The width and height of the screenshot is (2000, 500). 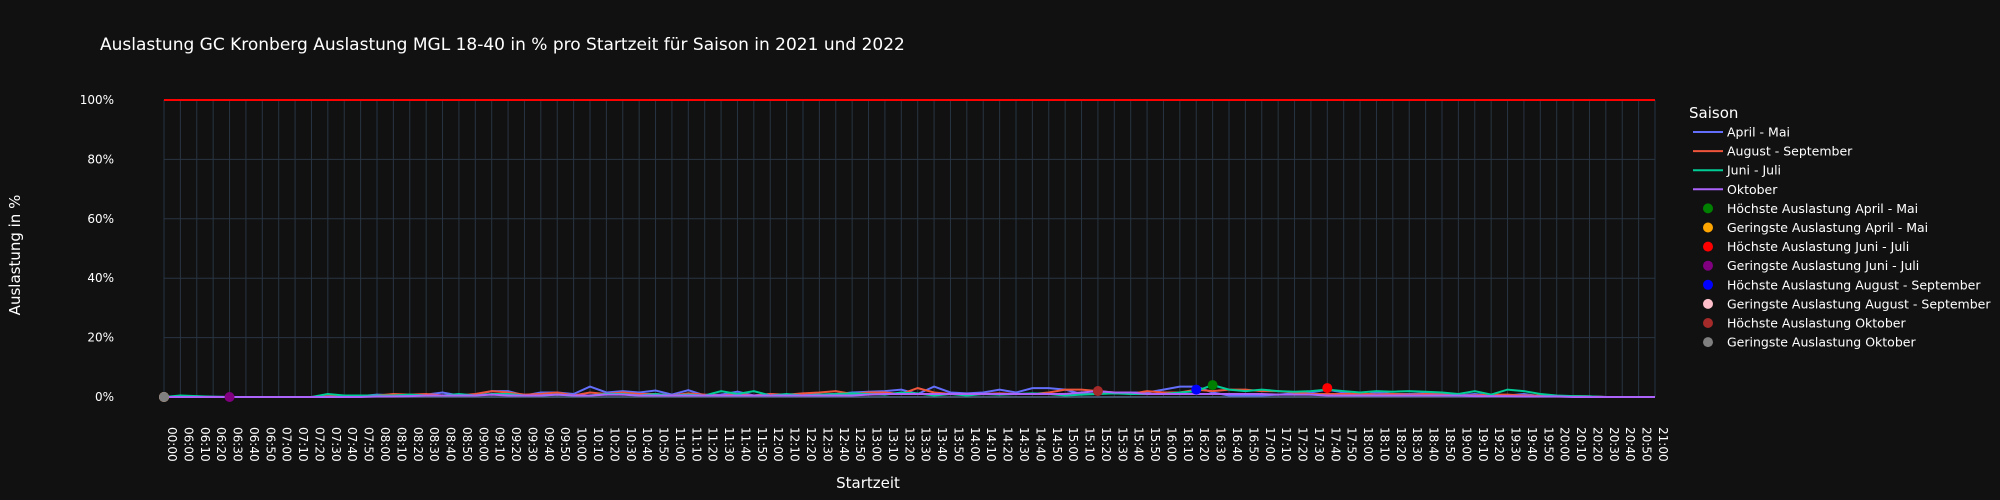 What do you see at coordinates (729, 444) in the screenshot?
I see `x-tick-label: 11:30` at bounding box center [729, 444].